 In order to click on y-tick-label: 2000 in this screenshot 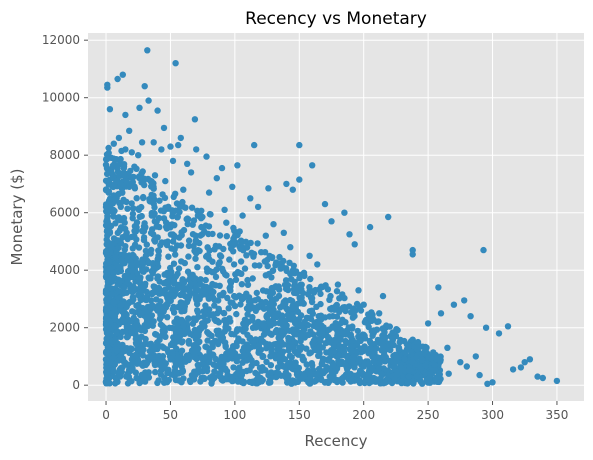, I will do `click(64, 328)`.